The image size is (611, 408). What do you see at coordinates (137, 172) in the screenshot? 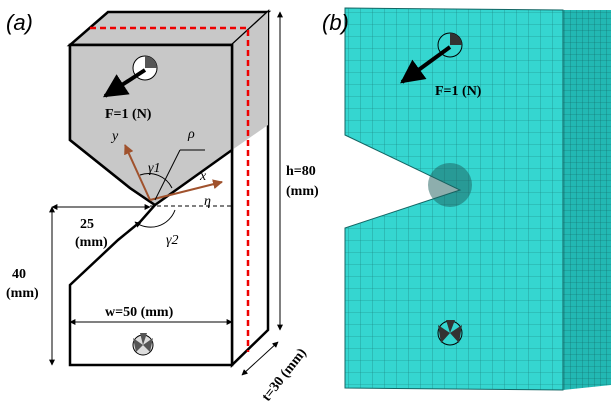
I see `y-axis` at bounding box center [137, 172].